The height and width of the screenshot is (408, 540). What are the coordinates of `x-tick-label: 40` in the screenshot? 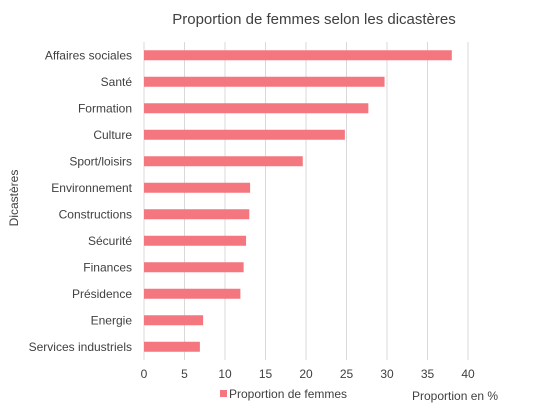 It's located at (468, 374).